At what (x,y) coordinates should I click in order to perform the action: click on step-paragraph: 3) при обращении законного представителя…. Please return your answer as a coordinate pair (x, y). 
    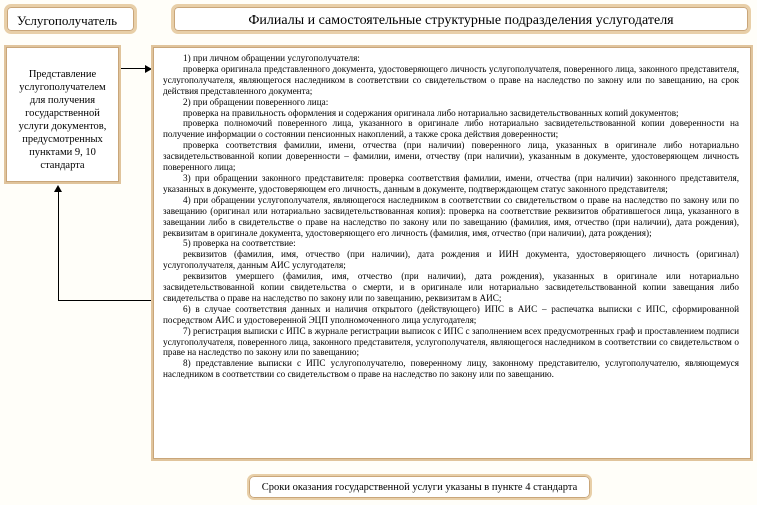
    Looking at the image, I should click on (451, 183).